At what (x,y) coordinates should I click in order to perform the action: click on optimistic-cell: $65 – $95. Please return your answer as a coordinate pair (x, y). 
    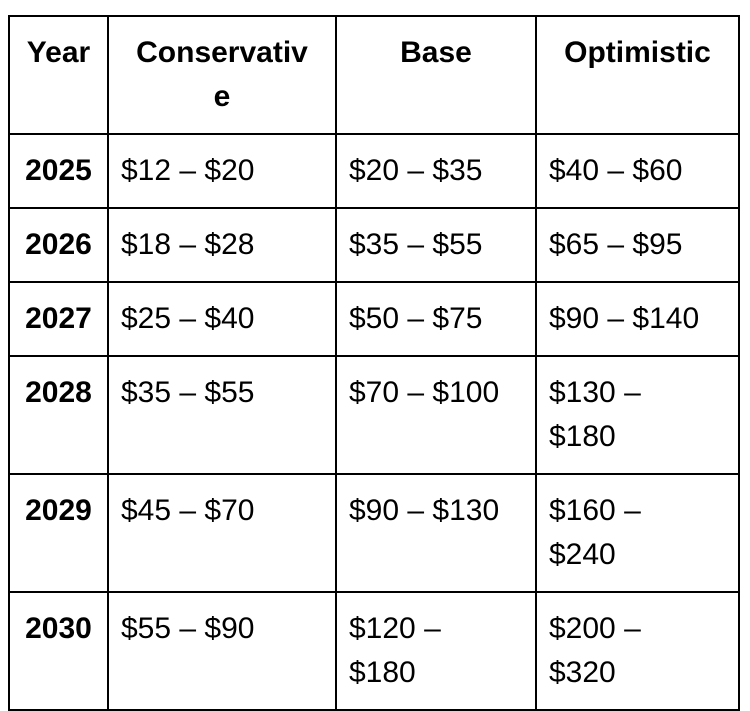
    Looking at the image, I should click on (637, 245).